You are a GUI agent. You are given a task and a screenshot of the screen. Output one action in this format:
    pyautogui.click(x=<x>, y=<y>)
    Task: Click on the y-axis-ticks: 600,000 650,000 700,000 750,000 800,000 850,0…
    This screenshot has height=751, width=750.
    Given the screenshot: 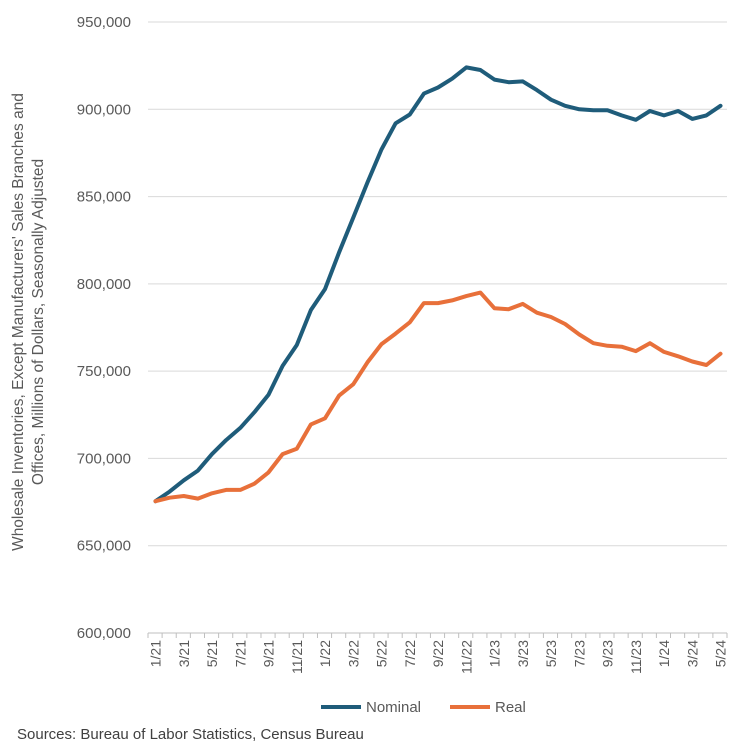 What is the action you would take?
    pyautogui.click(x=104, y=328)
    